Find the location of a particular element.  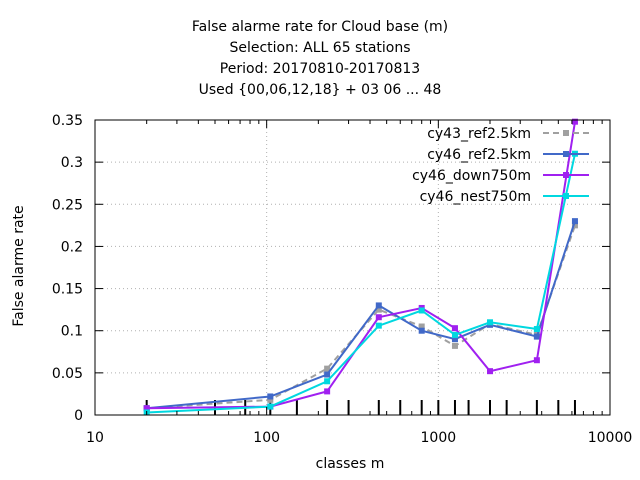

legend-label: cy46_down750m is located at coordinates (471, 176).